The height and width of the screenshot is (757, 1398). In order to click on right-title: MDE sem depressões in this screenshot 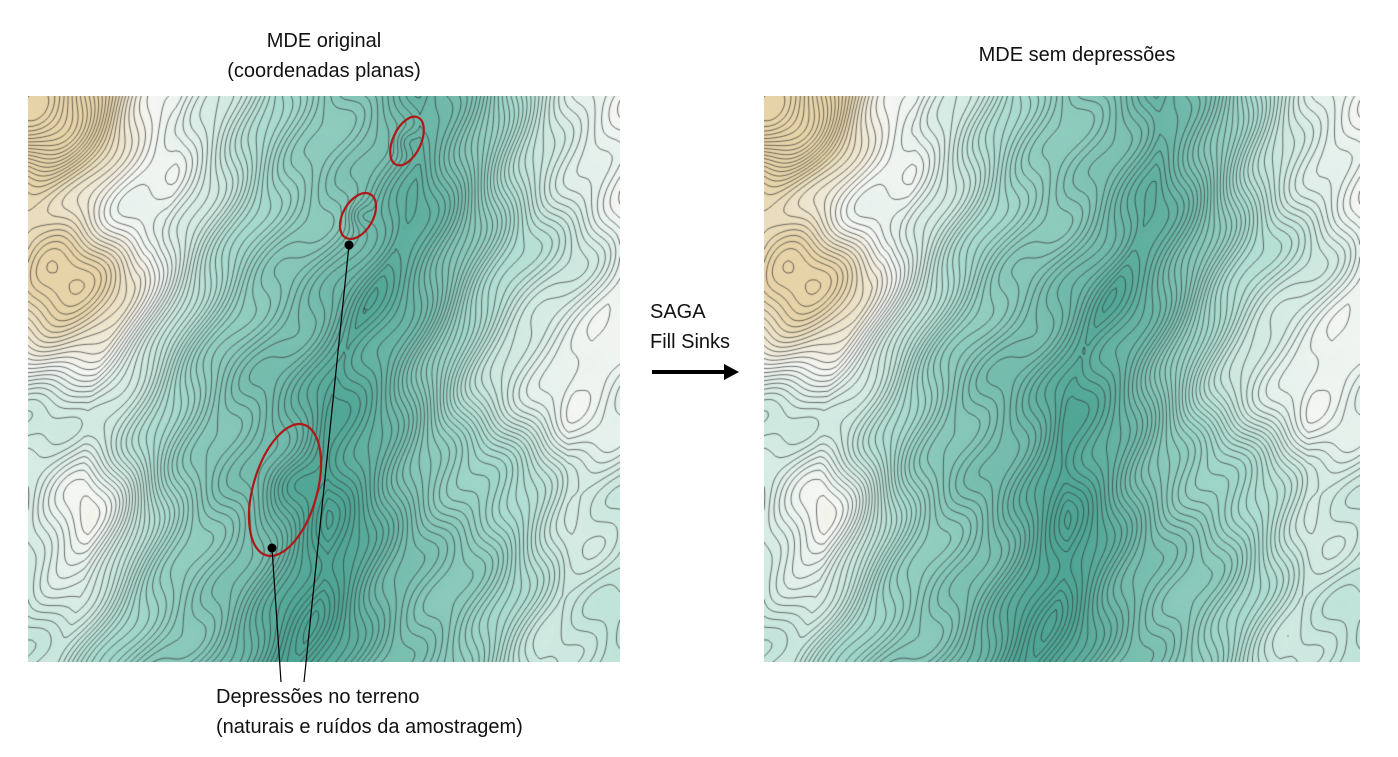, I will do `click(1077, 55)`.